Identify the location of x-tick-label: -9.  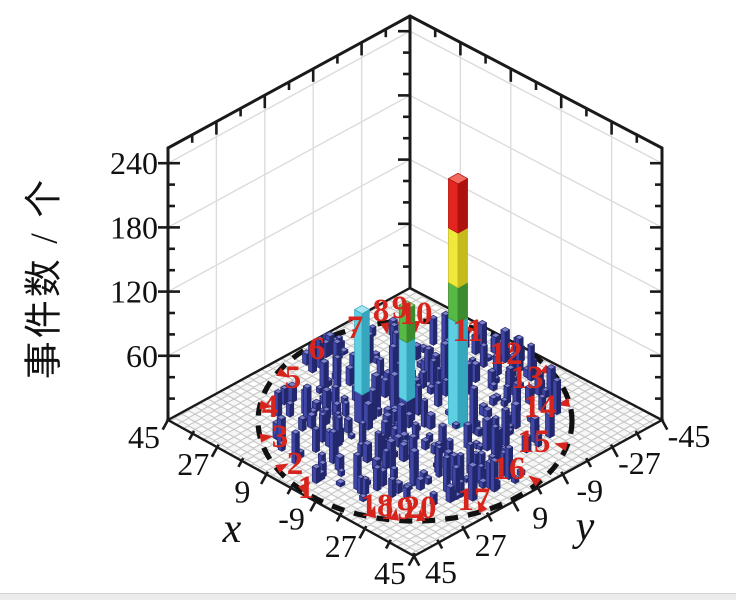
(291, 519).